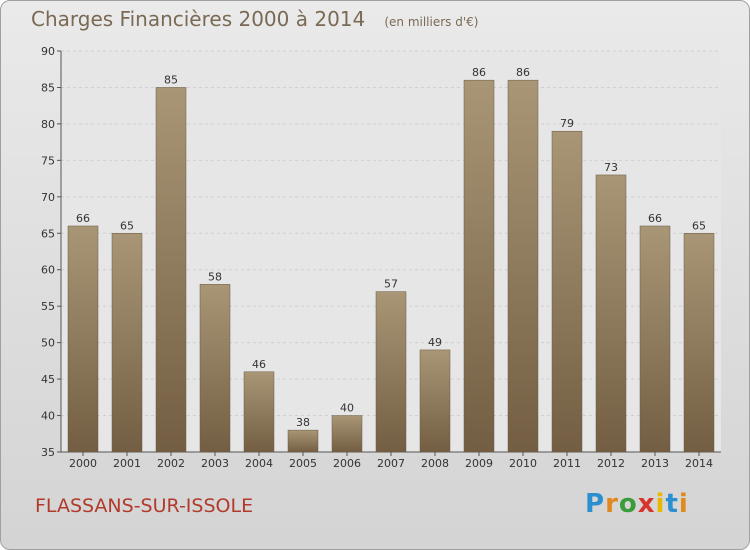  Describe the element at coordinates (655, 339) in the screenshot. I see `bar-2013` at that location.